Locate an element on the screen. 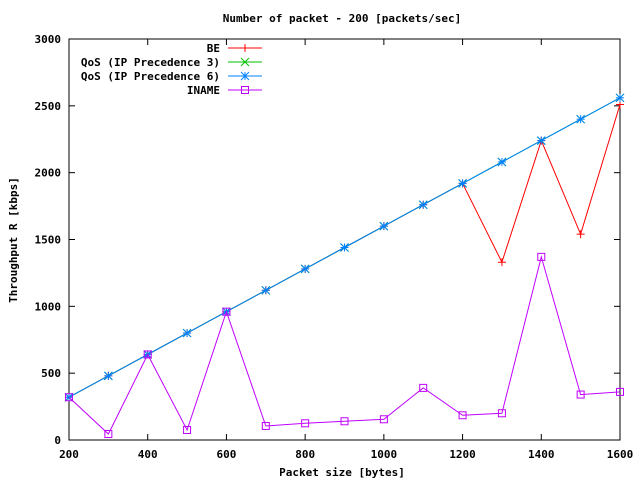 The image size is (640, 480). legend-label: QoS (IP Precedence 3) is located at coordinates (150, 62).